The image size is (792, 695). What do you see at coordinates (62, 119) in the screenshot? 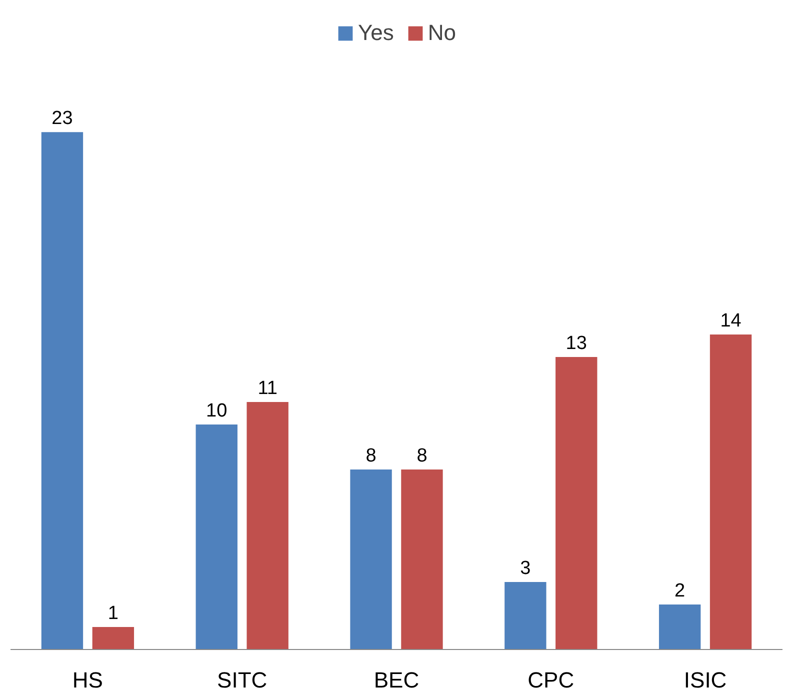
I see `data-label: 23` at bounding box center [62, 119].